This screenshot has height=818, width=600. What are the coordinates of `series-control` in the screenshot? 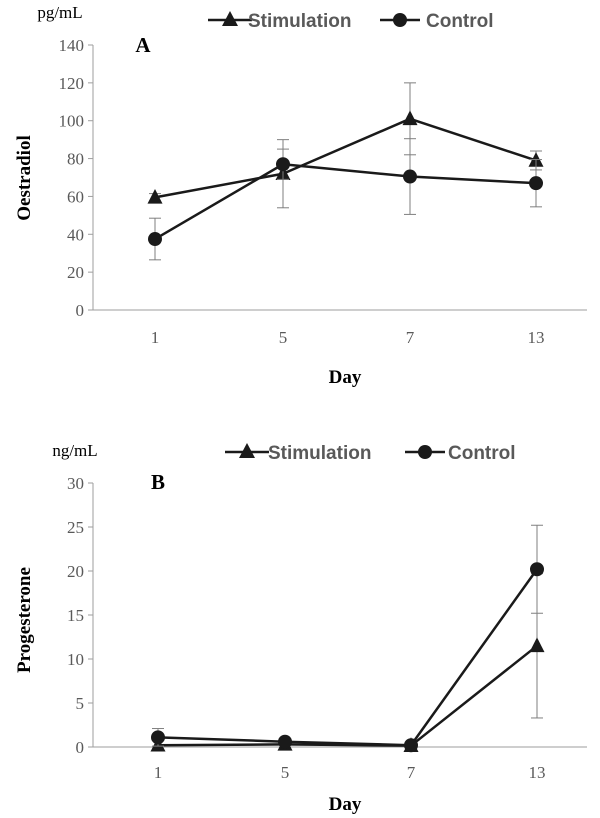 It's located at (345, 199).